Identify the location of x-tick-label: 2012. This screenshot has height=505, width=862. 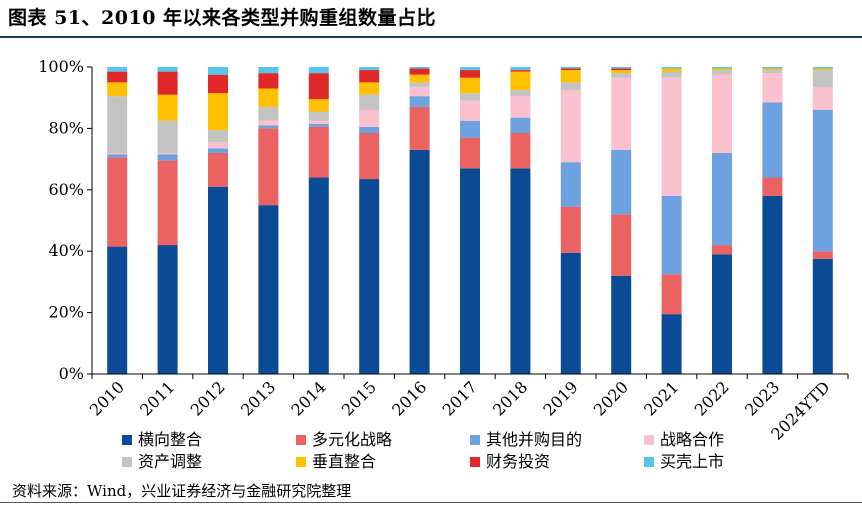
(208, 398).